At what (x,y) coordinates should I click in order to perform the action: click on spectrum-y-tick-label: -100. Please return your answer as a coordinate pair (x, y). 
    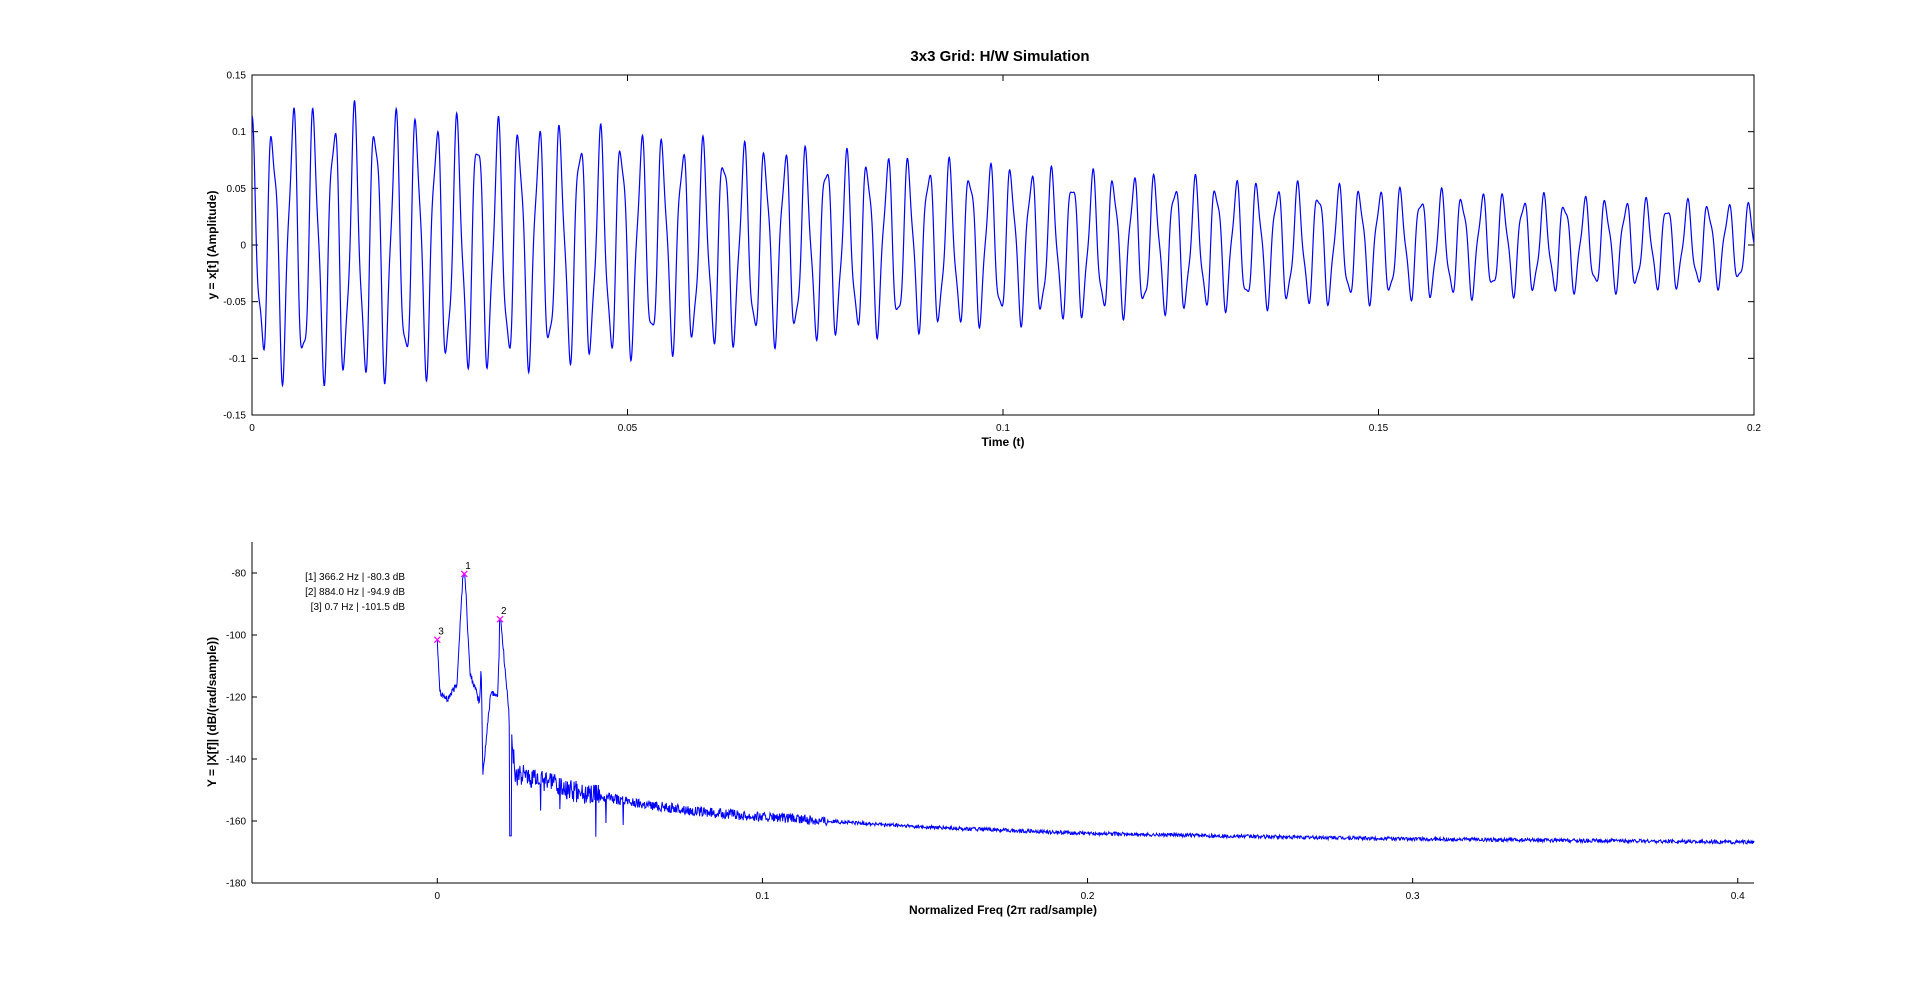
    Looking at the image, I should click on (236, 636).